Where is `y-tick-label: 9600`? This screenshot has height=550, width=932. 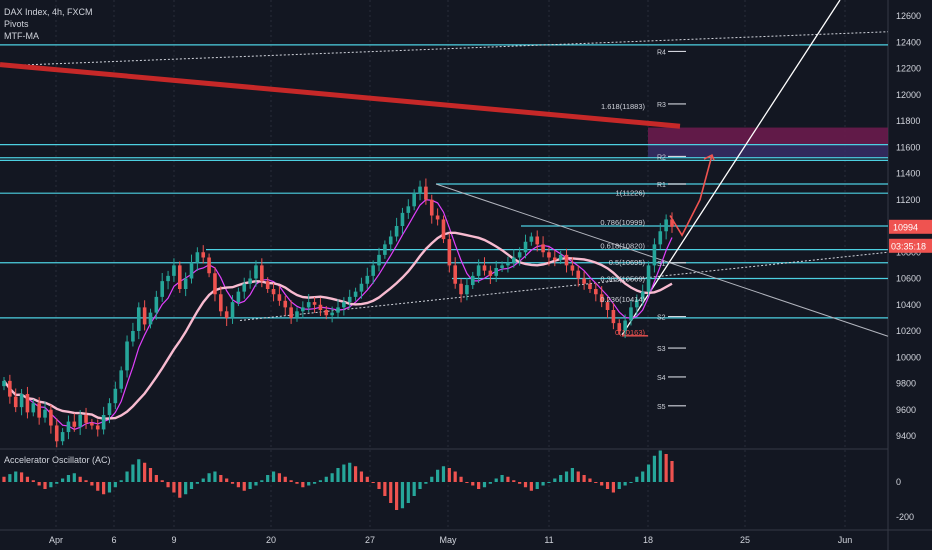
y-tick-label: 9600 is located at coordinates (906, 410).